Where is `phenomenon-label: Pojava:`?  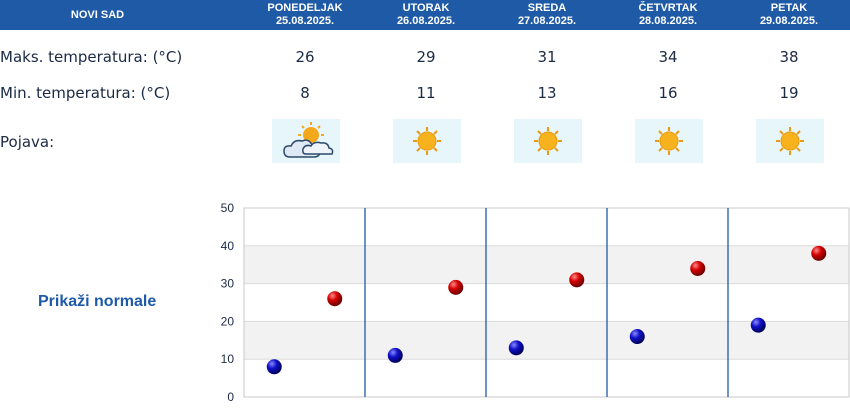
phenomenon-label: Pojava: is located at coordinates (27, 142).